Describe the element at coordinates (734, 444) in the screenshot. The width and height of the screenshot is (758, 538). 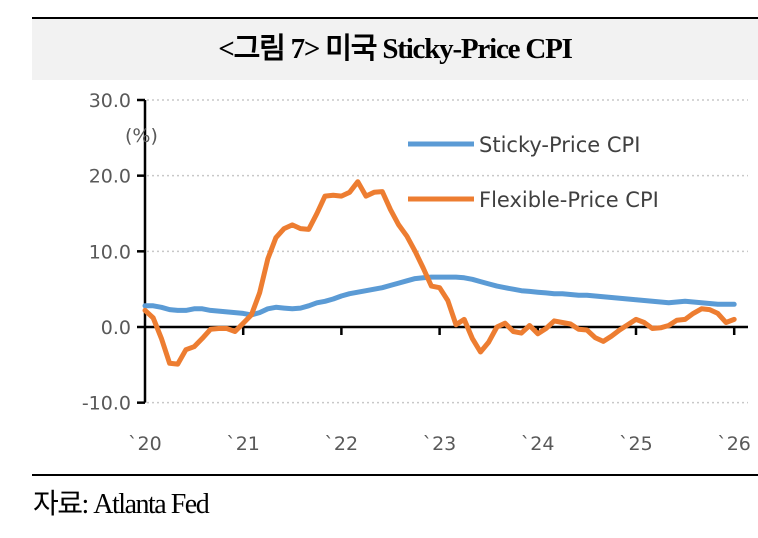
I see `x-tick-label: `26` at that location.